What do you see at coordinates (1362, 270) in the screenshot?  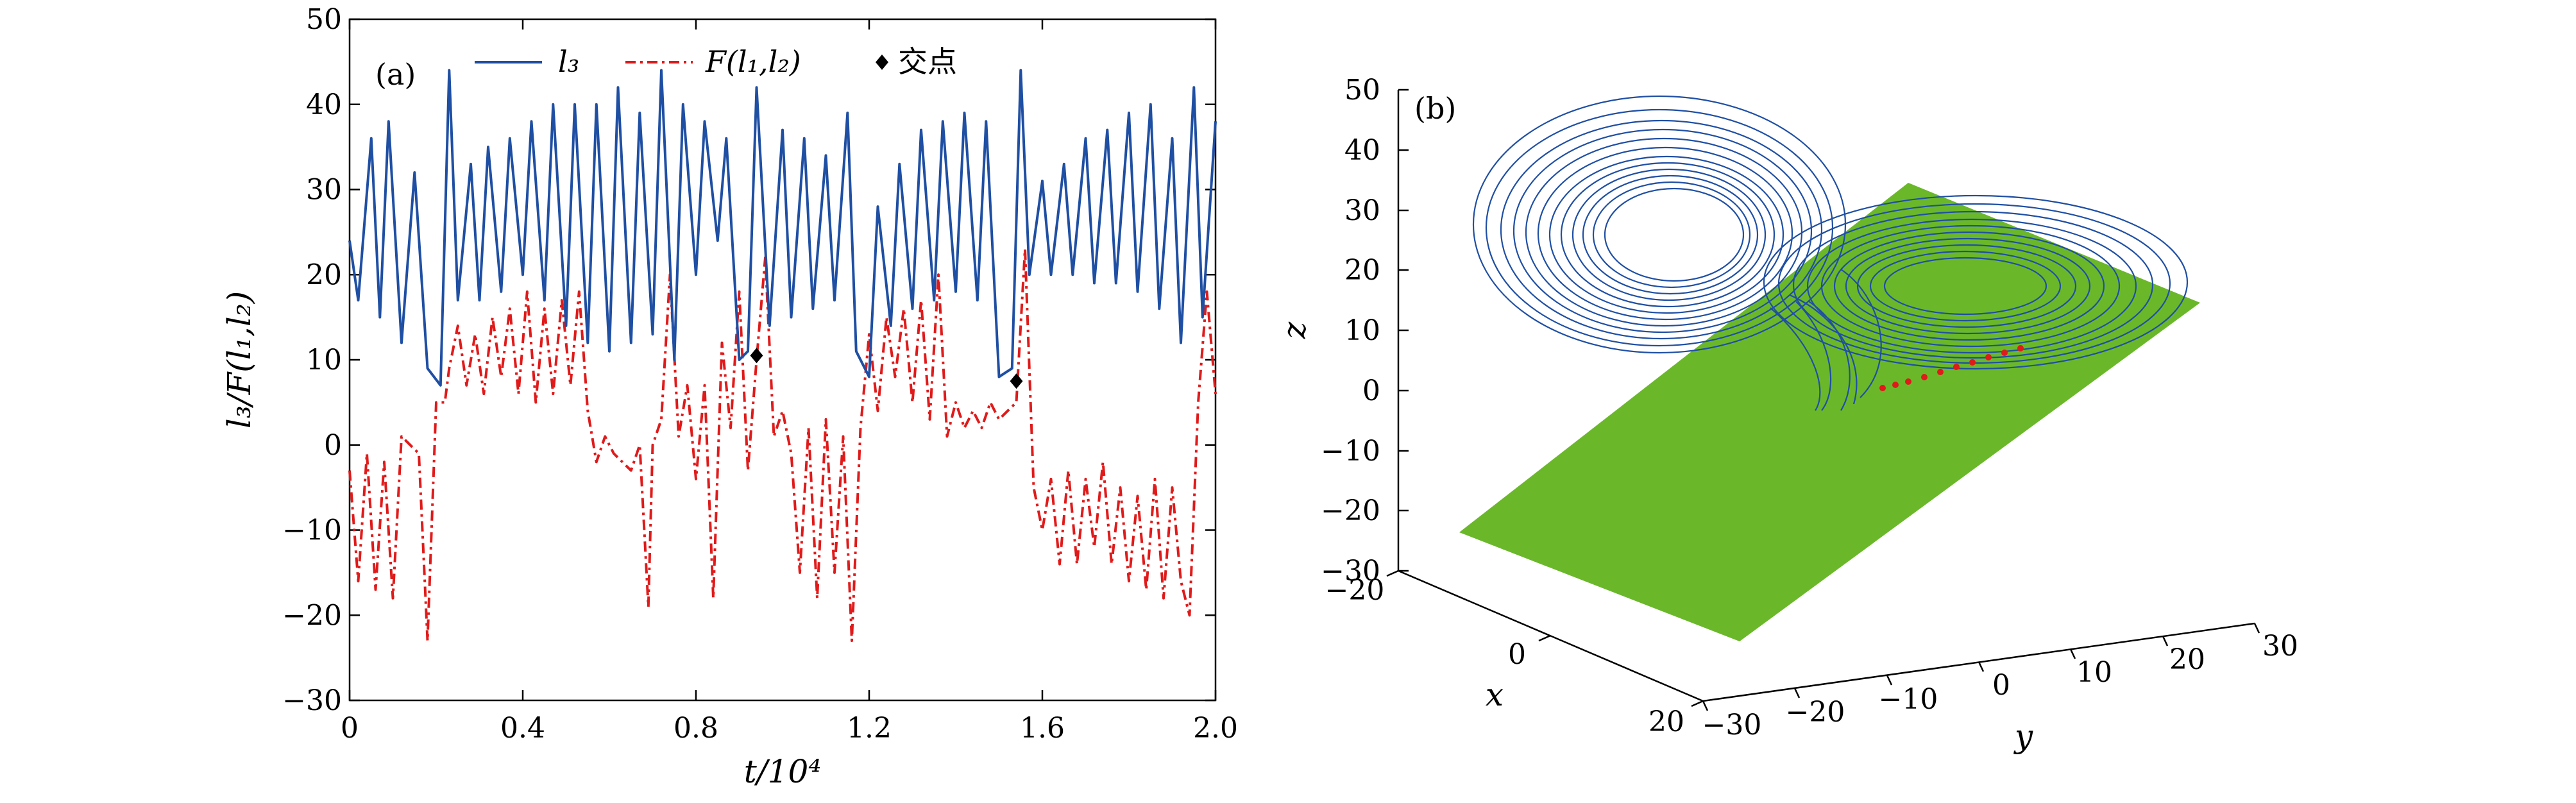 I see `z-tick-label: 20` at bounding box center [1362, 270].